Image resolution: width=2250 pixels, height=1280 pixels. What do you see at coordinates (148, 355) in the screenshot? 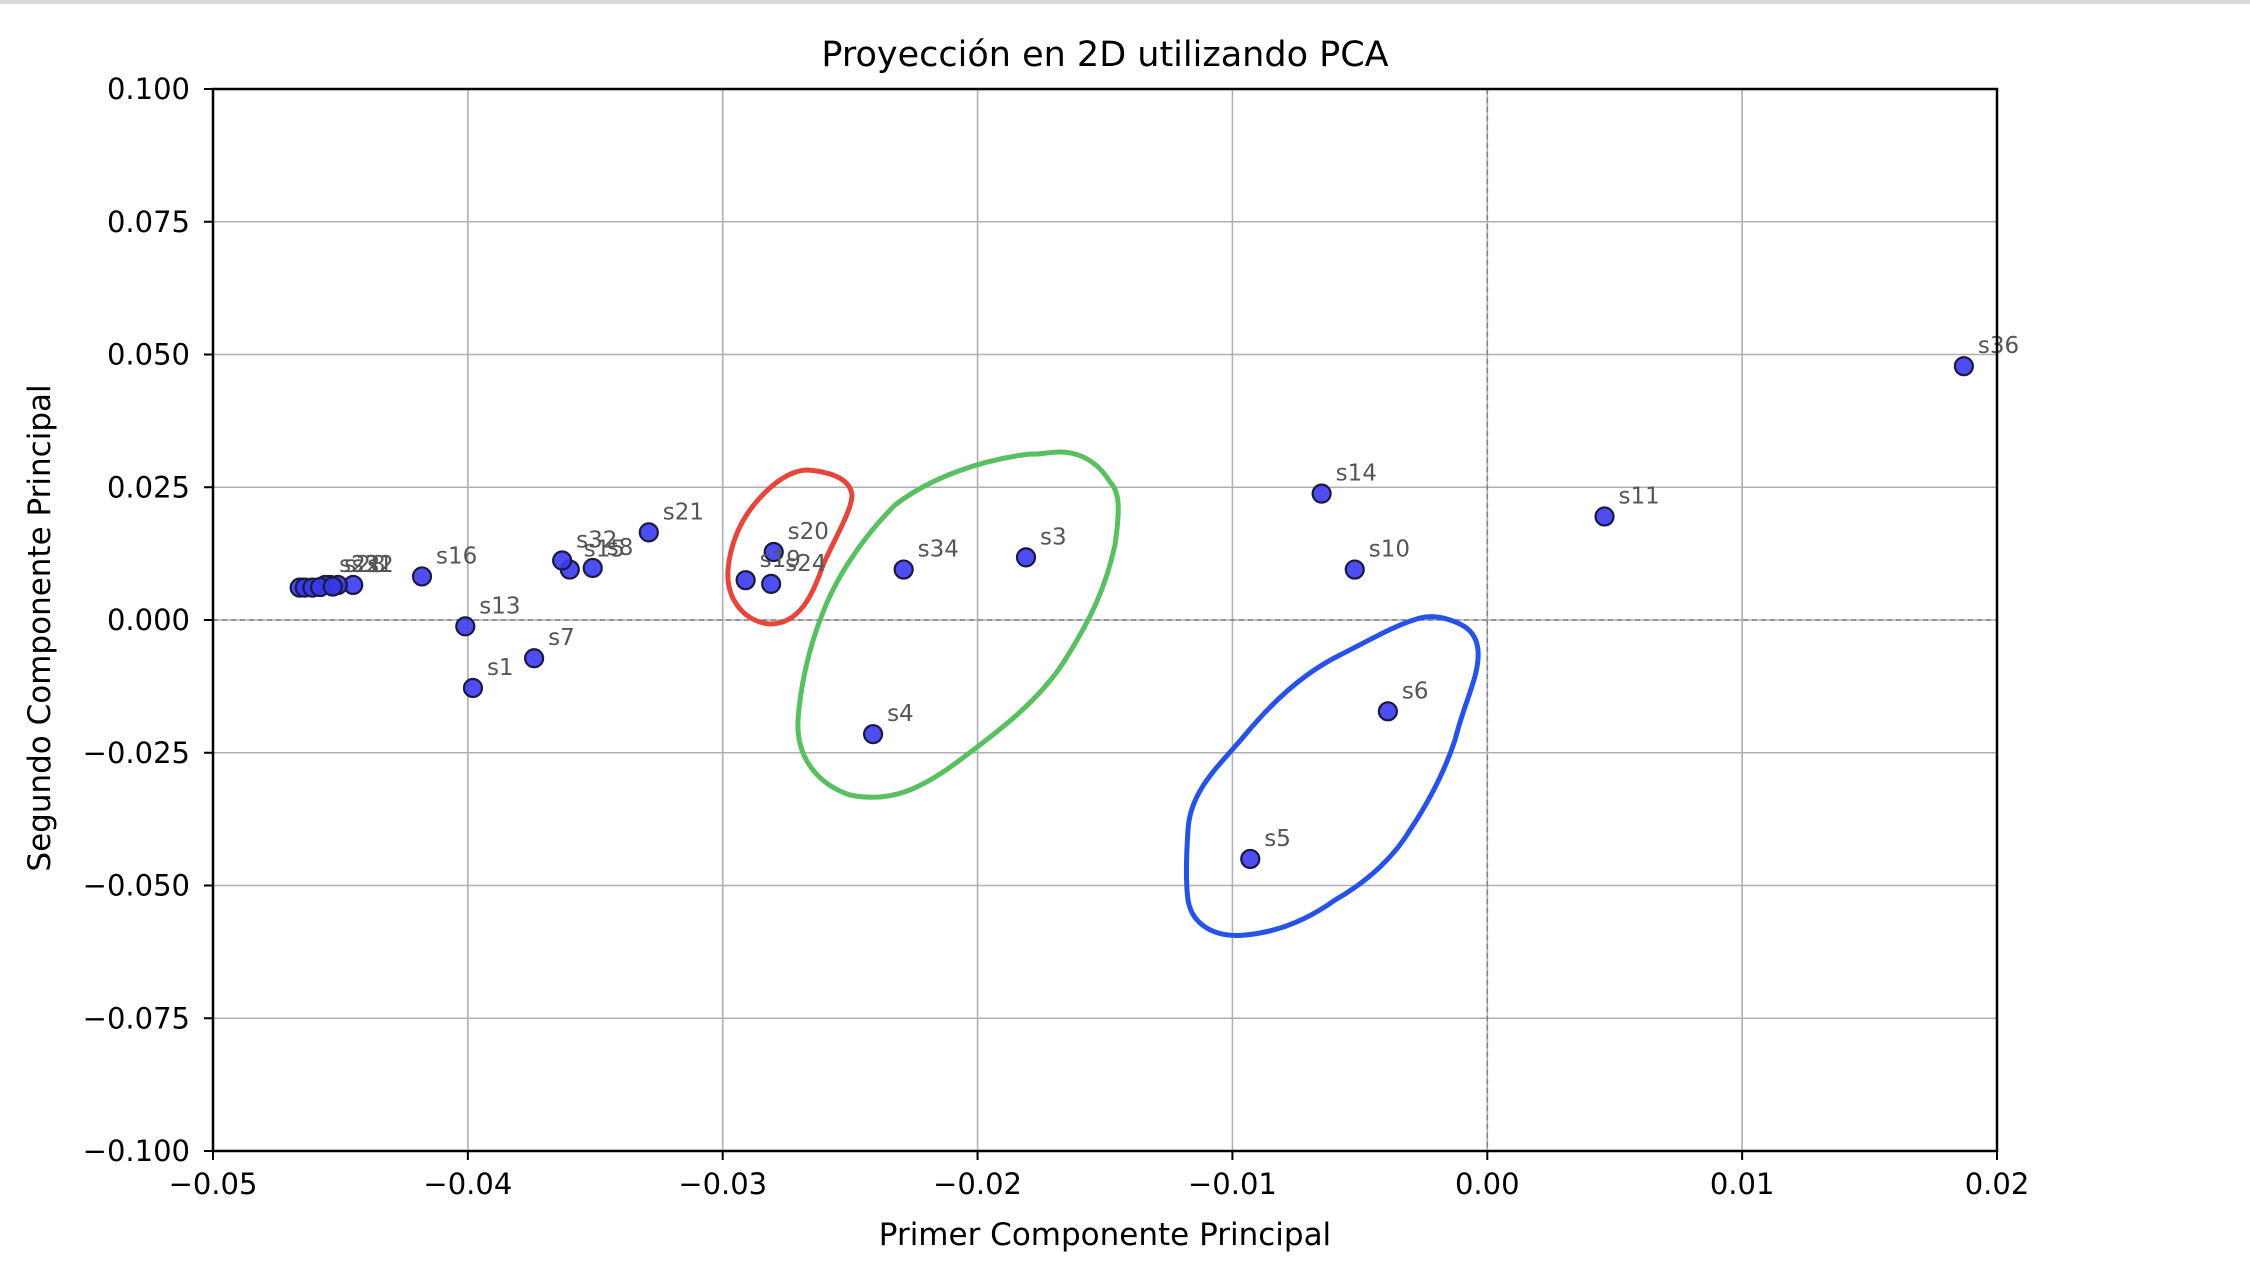
I see `y-tick-label: 0.050` at bounding box center [148, 355].